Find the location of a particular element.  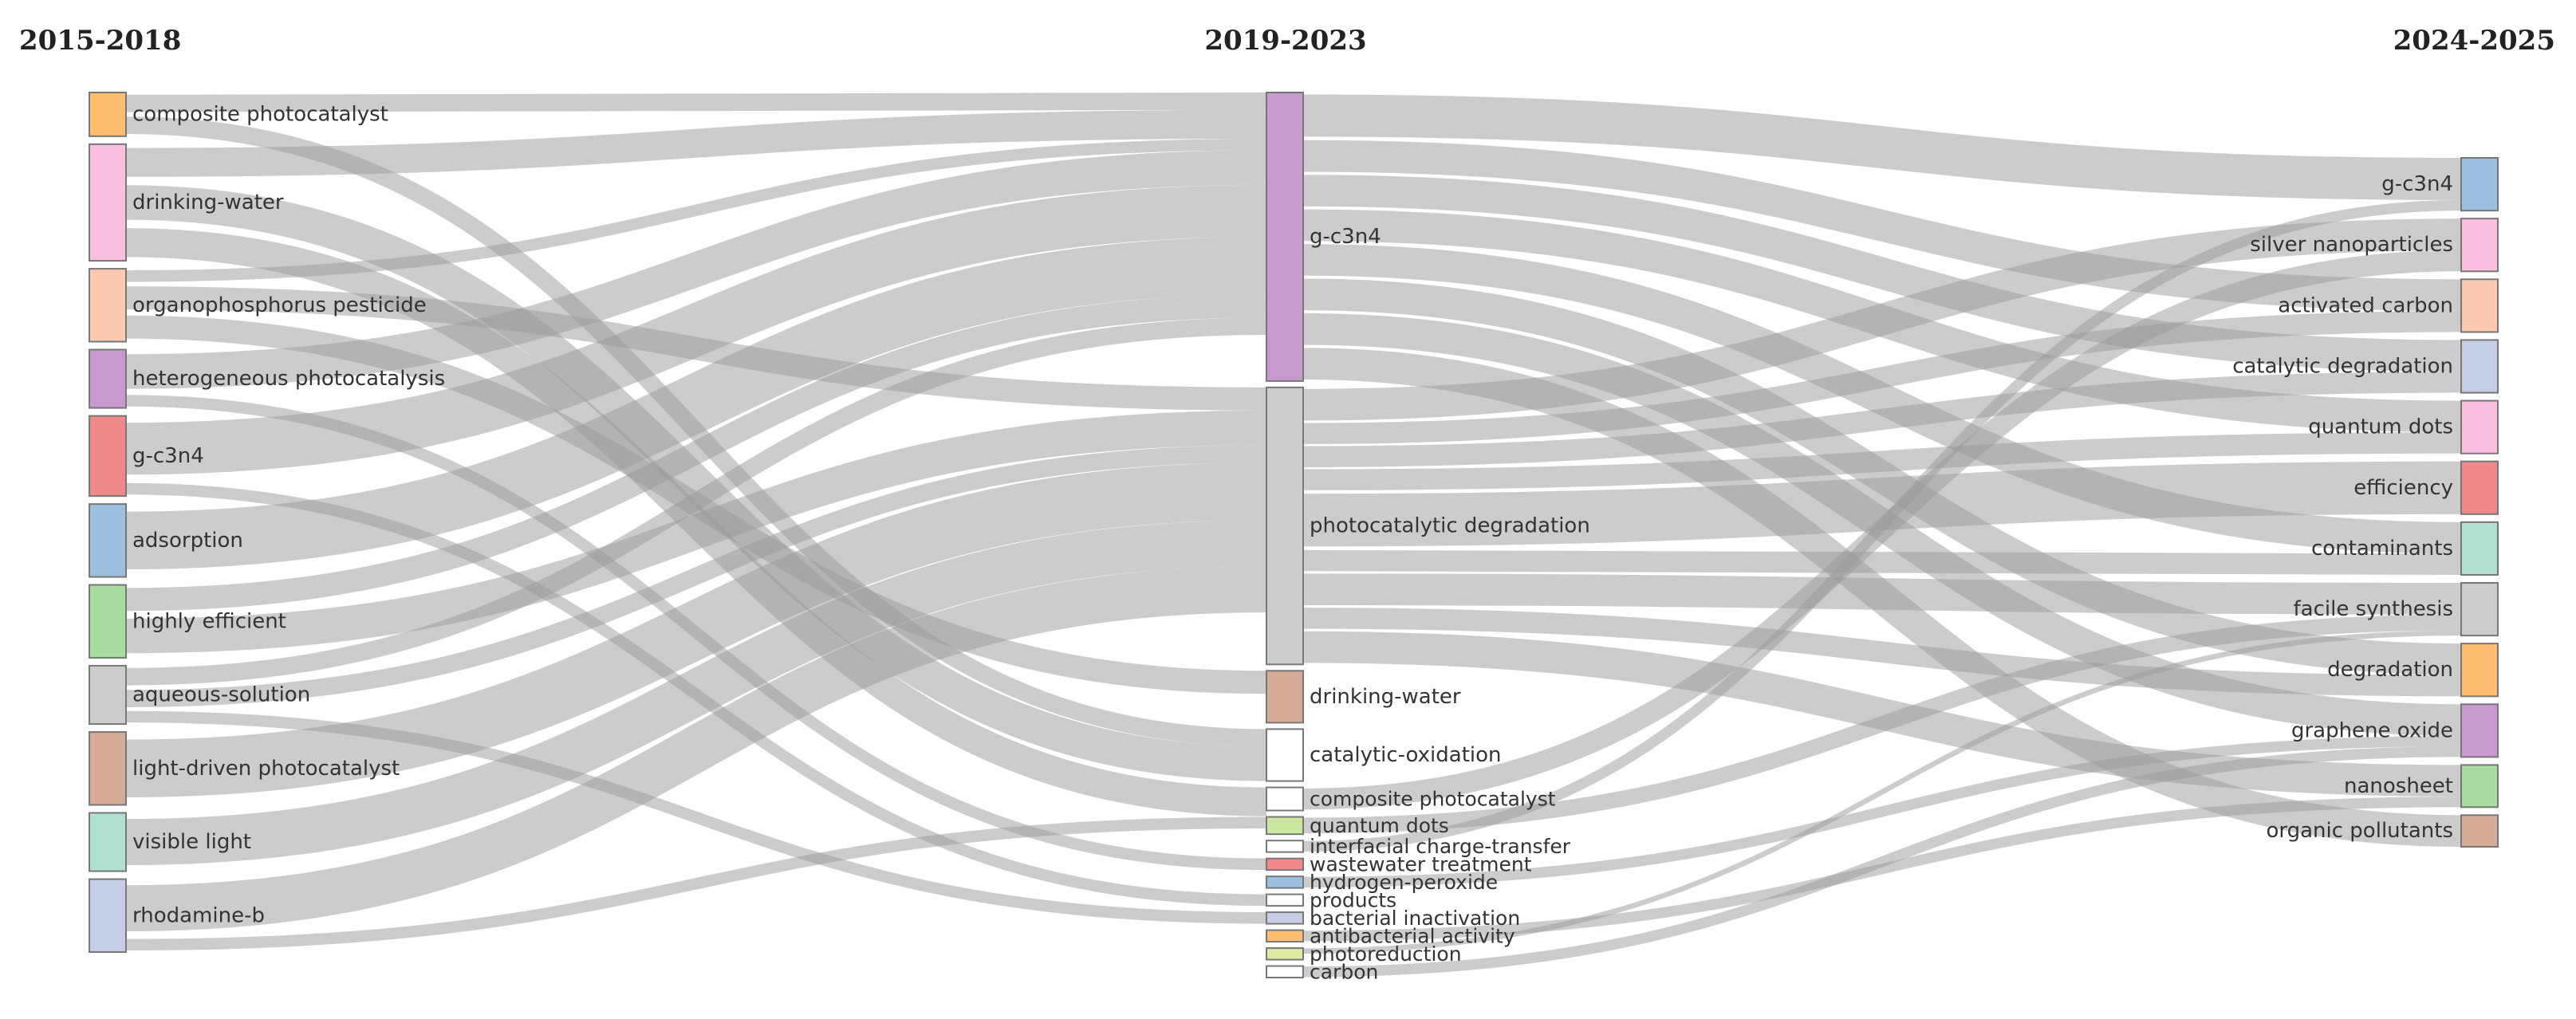

node-label-a-aqueous: aqueous-solution is located at coordinates (221, 695).